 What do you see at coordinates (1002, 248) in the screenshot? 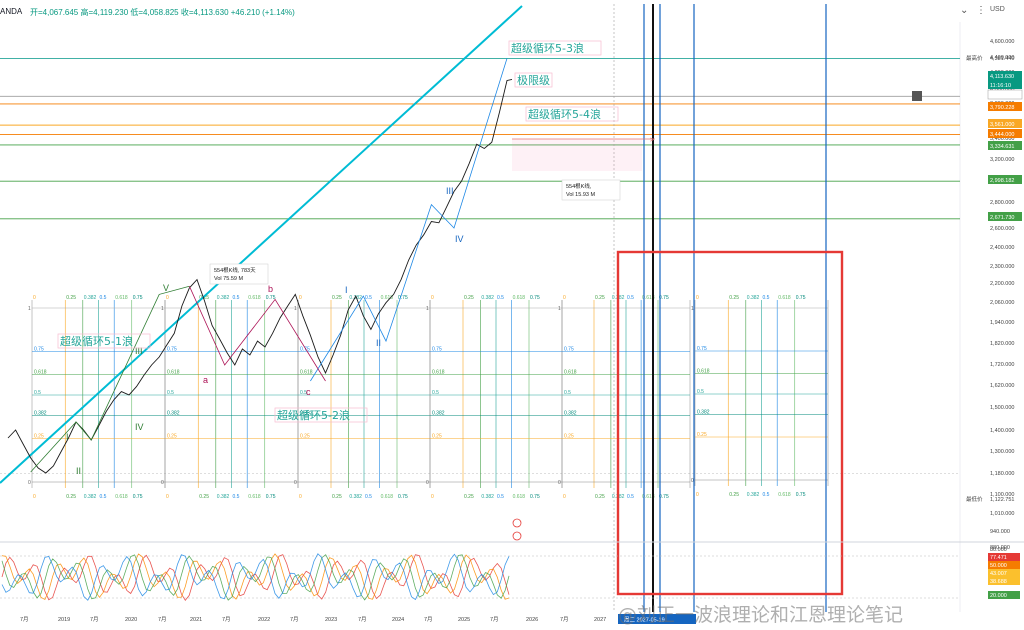
I see `price-tick-label: 2,400.000` at bounding box center [1002, 248].